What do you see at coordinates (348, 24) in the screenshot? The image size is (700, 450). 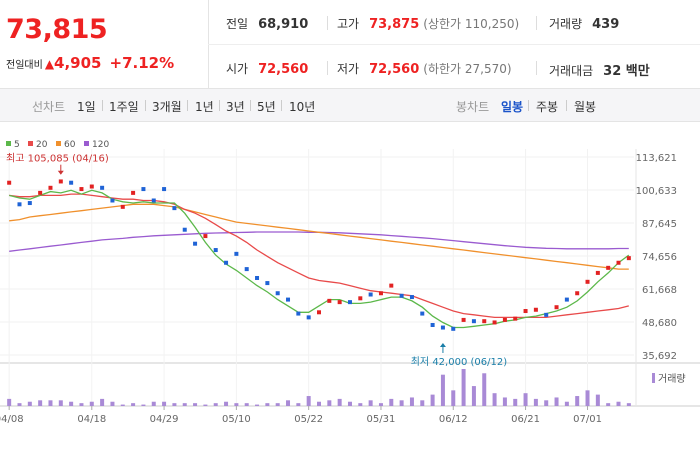 I see `stat-label: 고가` at bounding box center [348, 24].